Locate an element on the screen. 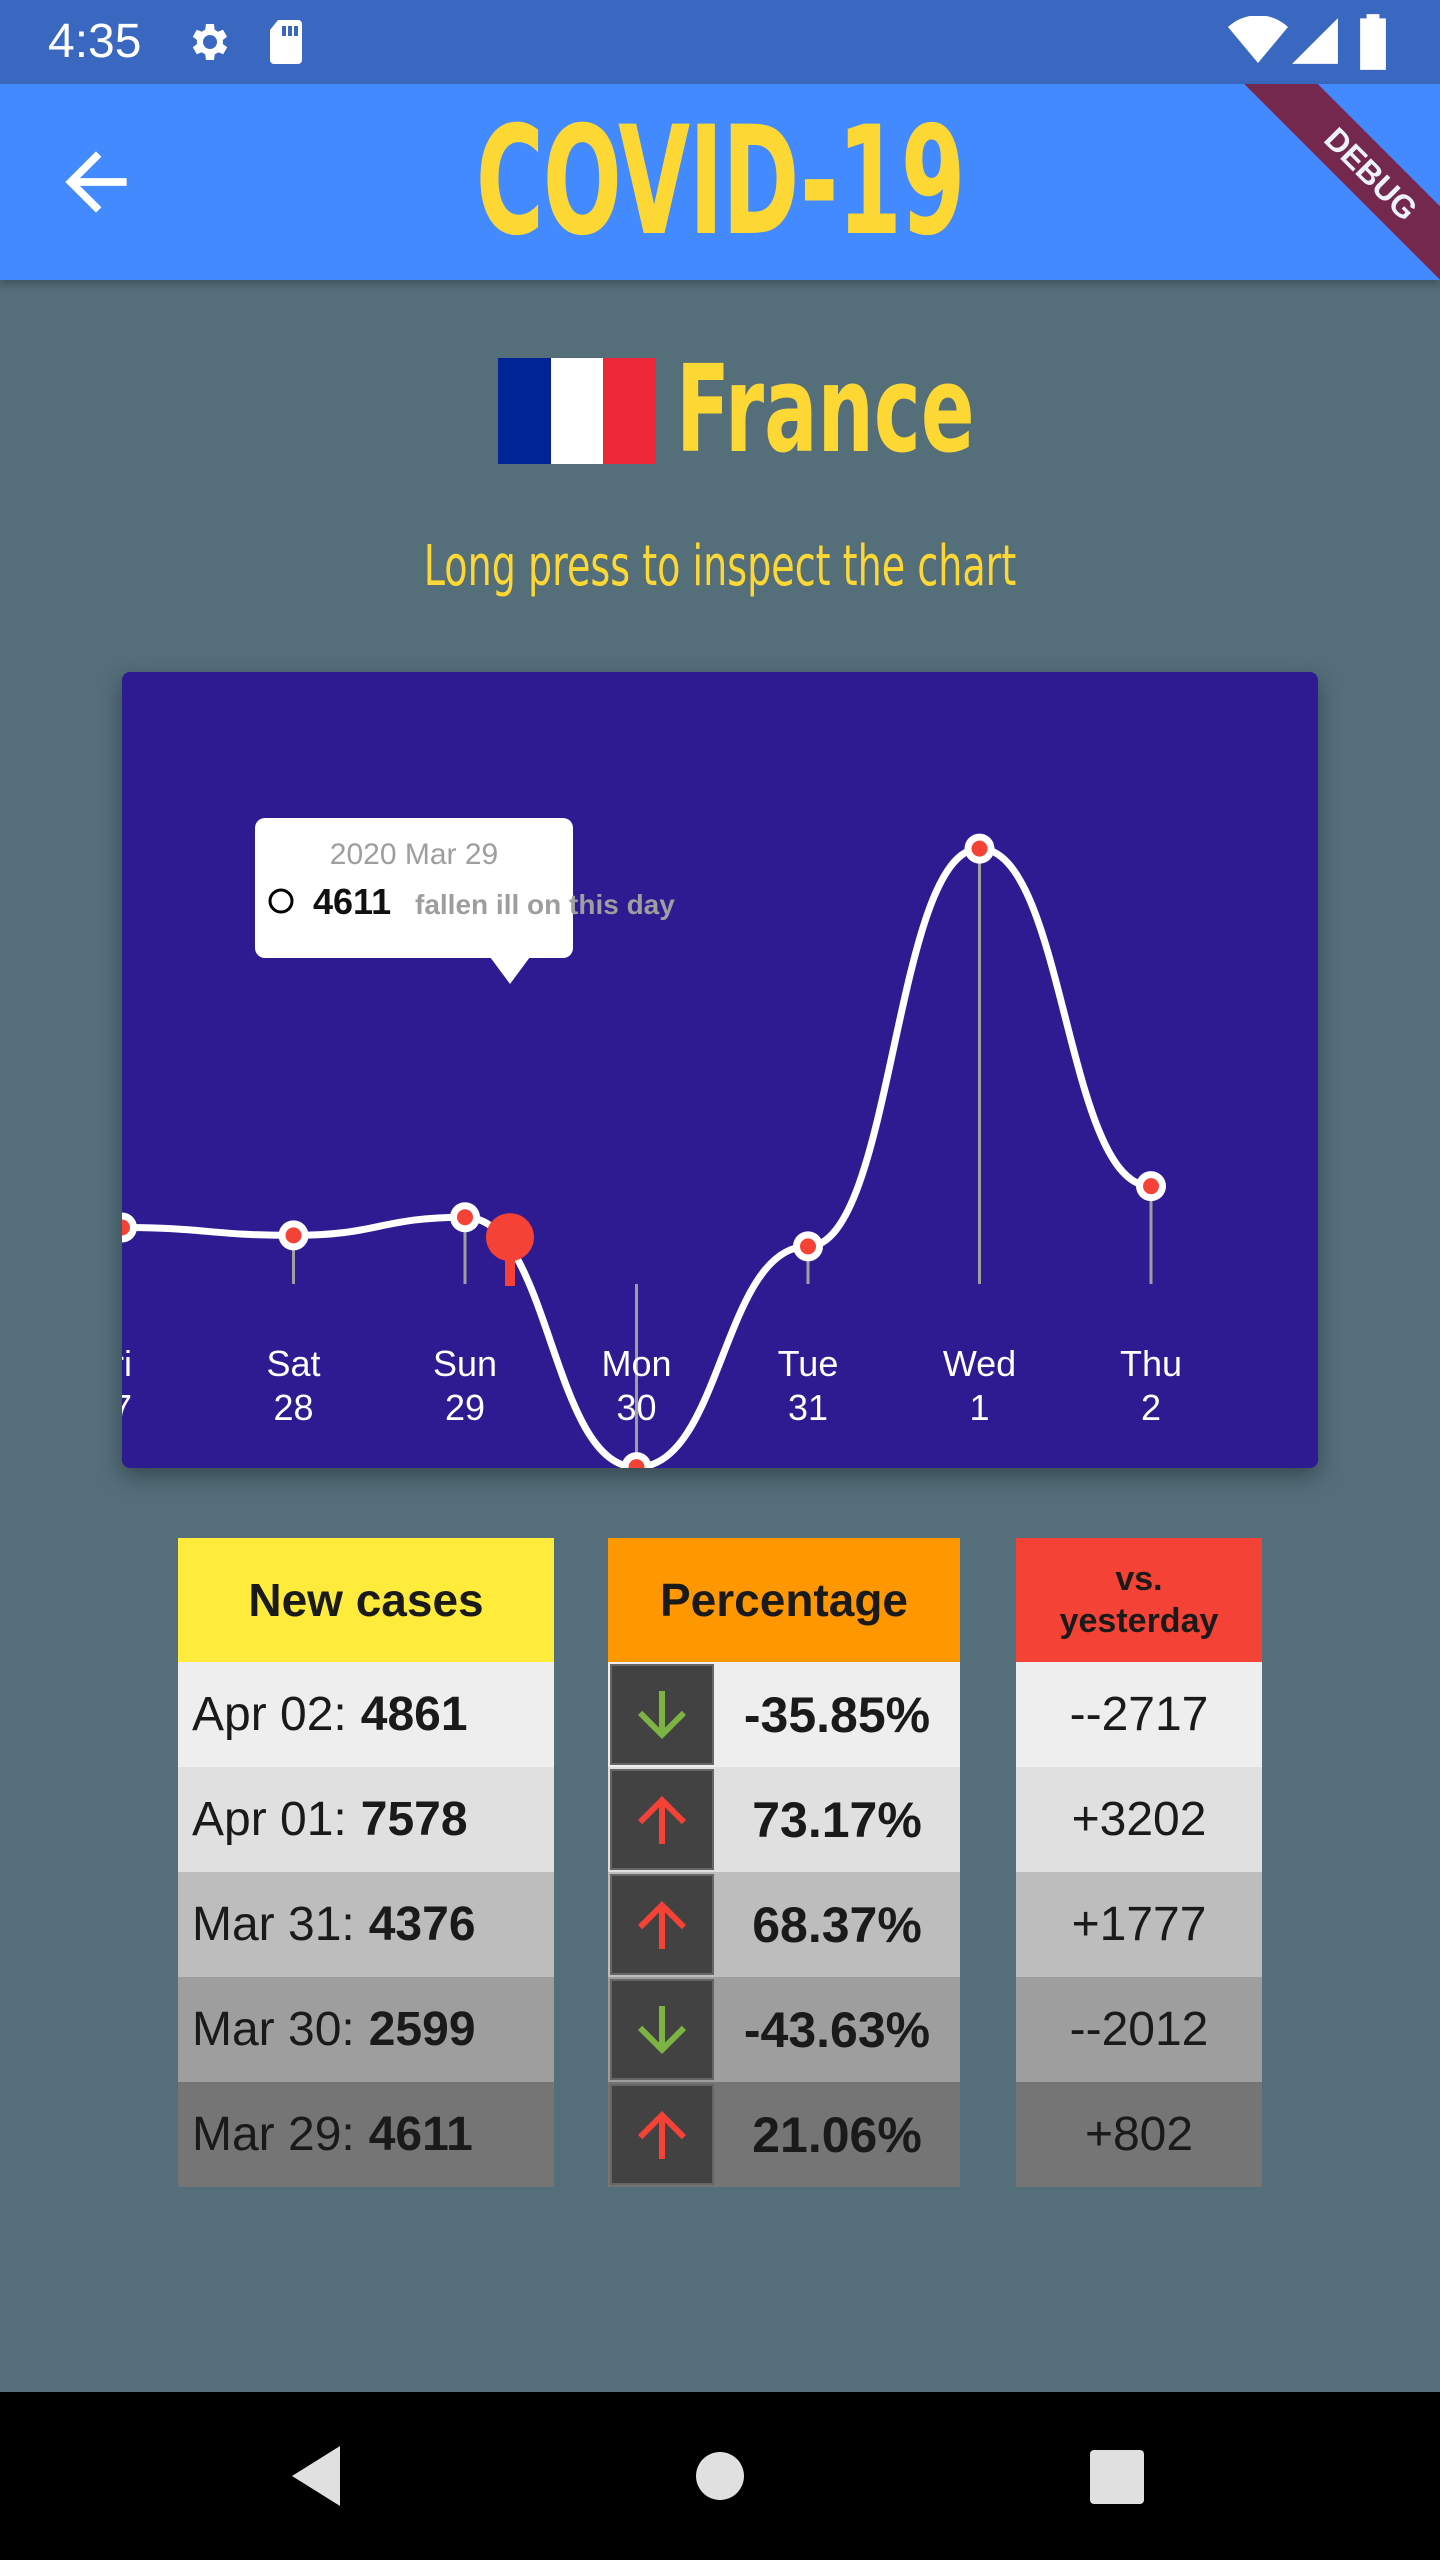  case-date: Apr 01: is located at coordinates (269, 1819).